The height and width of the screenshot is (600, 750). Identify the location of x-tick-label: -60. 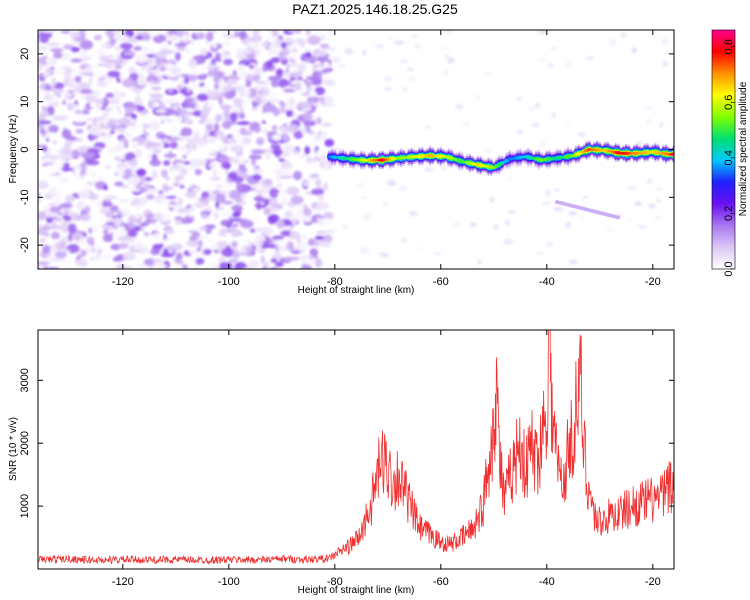
(441, 282).